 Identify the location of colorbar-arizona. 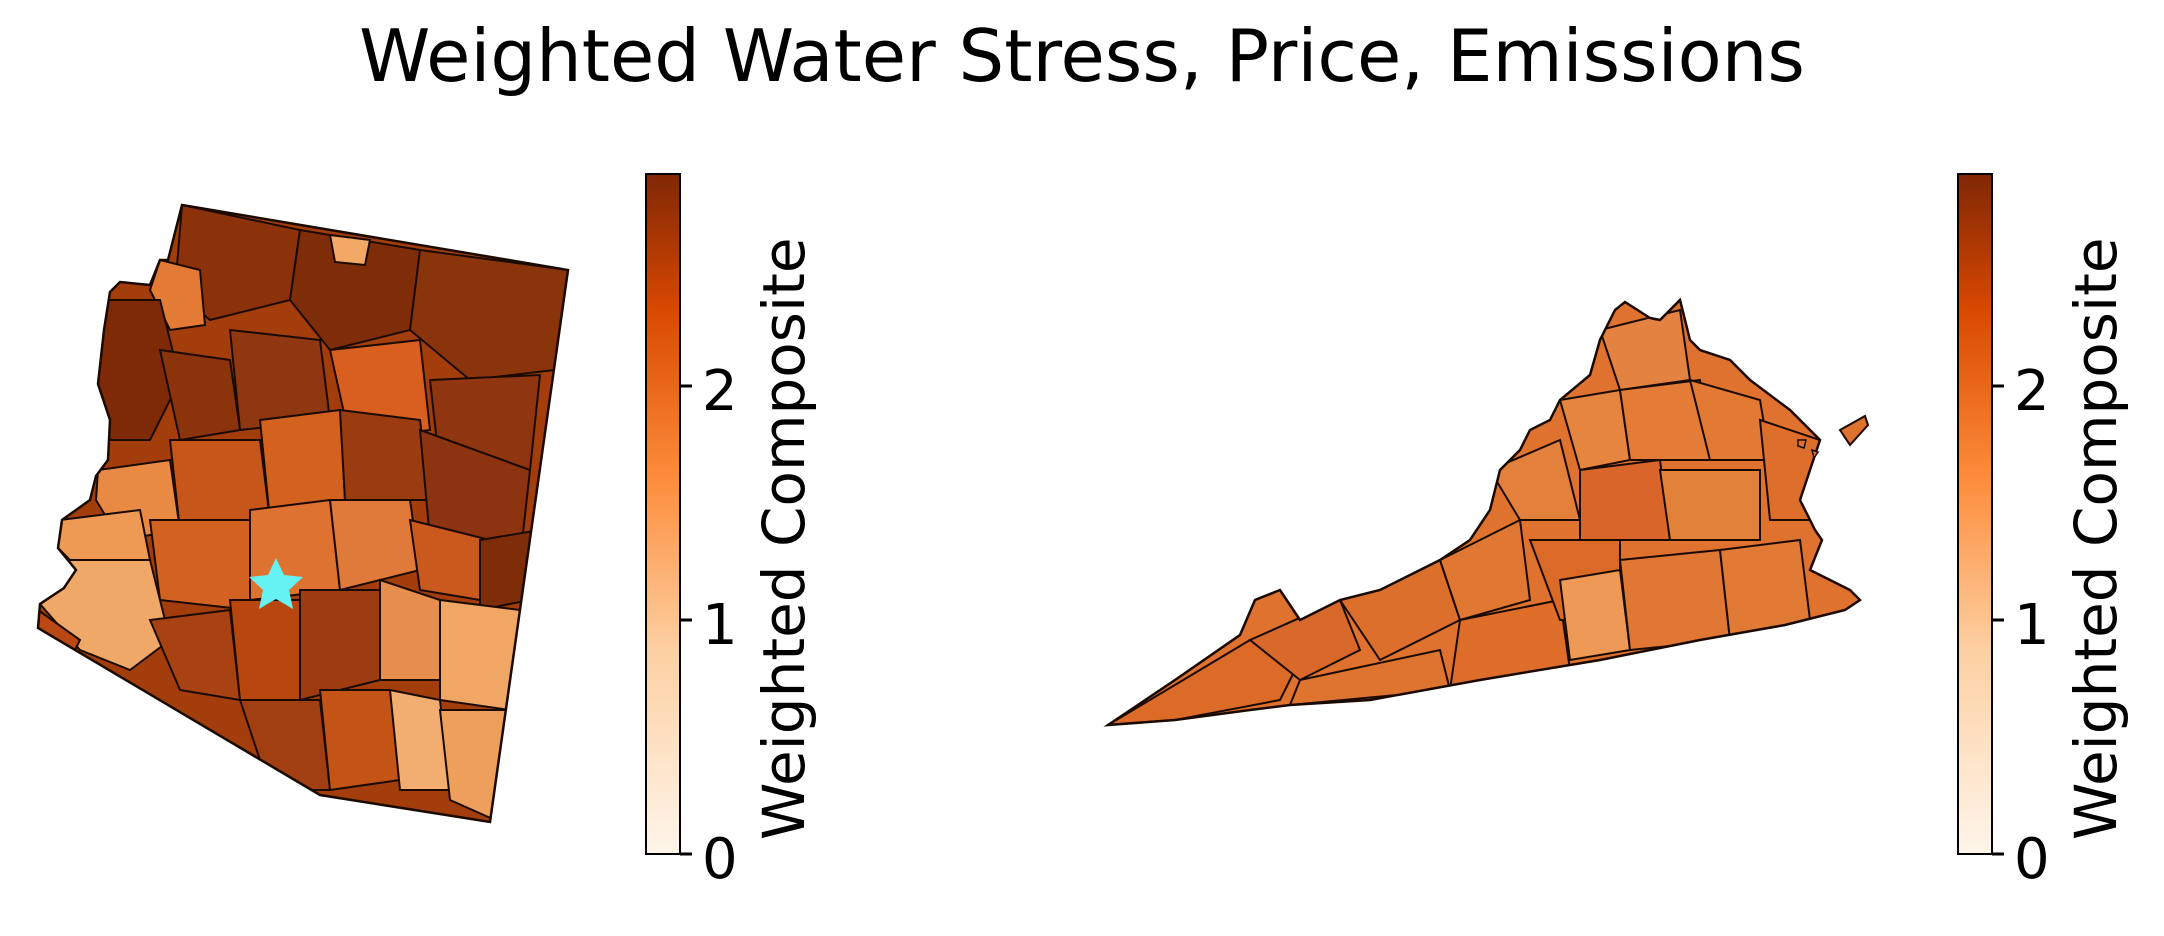
(668, 514).